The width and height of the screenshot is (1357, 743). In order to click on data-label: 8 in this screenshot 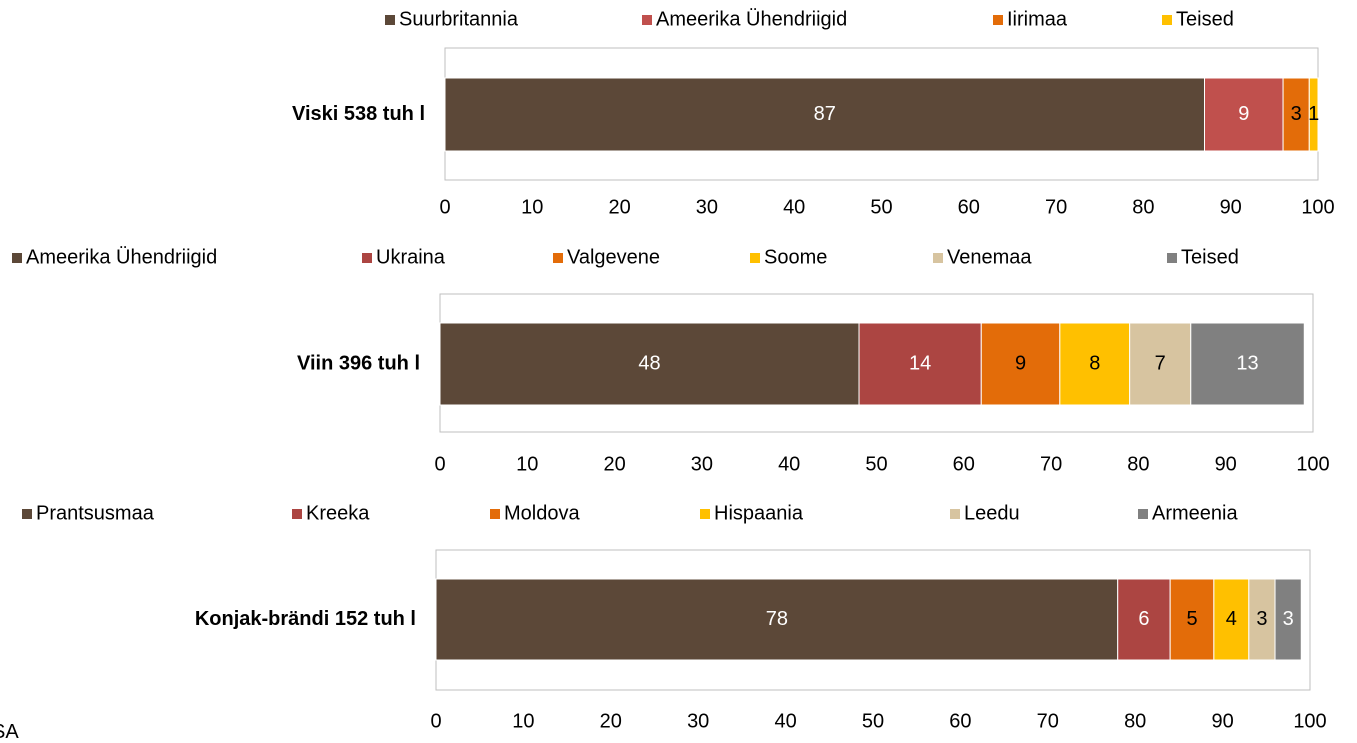, I will do `click(1094, 363)`.